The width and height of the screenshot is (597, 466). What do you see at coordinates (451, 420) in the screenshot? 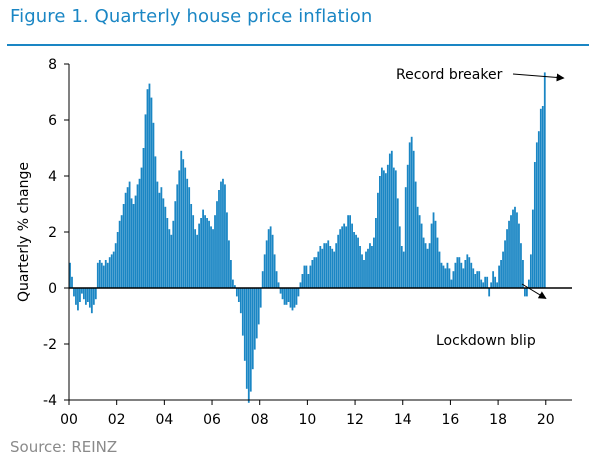
I see `x-tick-label: 16` at bounding box center [451, 420].